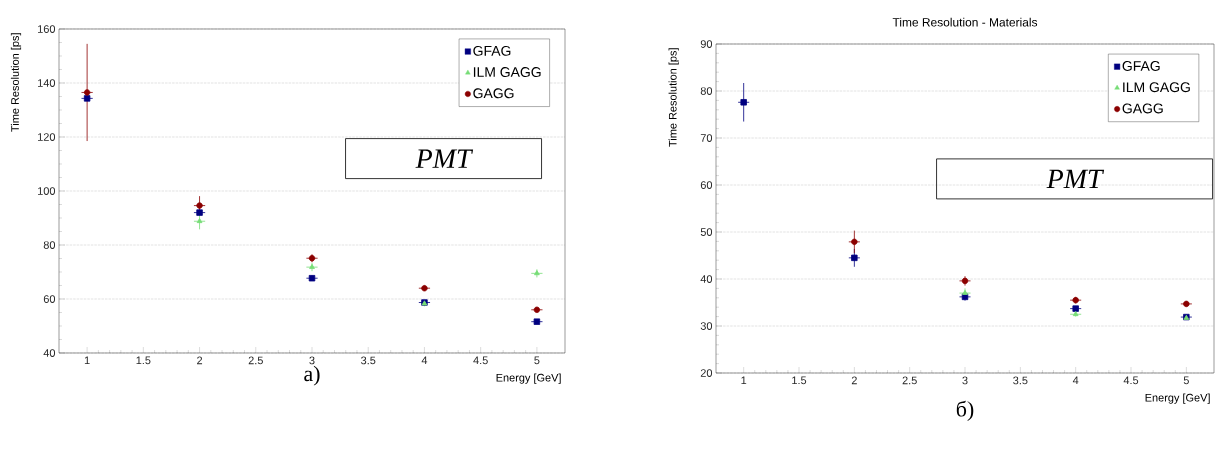 This screenshot has width=1221, height=461. What do you see at coordinates (706, 326) in the screenshot?
I see `y-tick-label: 30` at bounding box center [706, 326].